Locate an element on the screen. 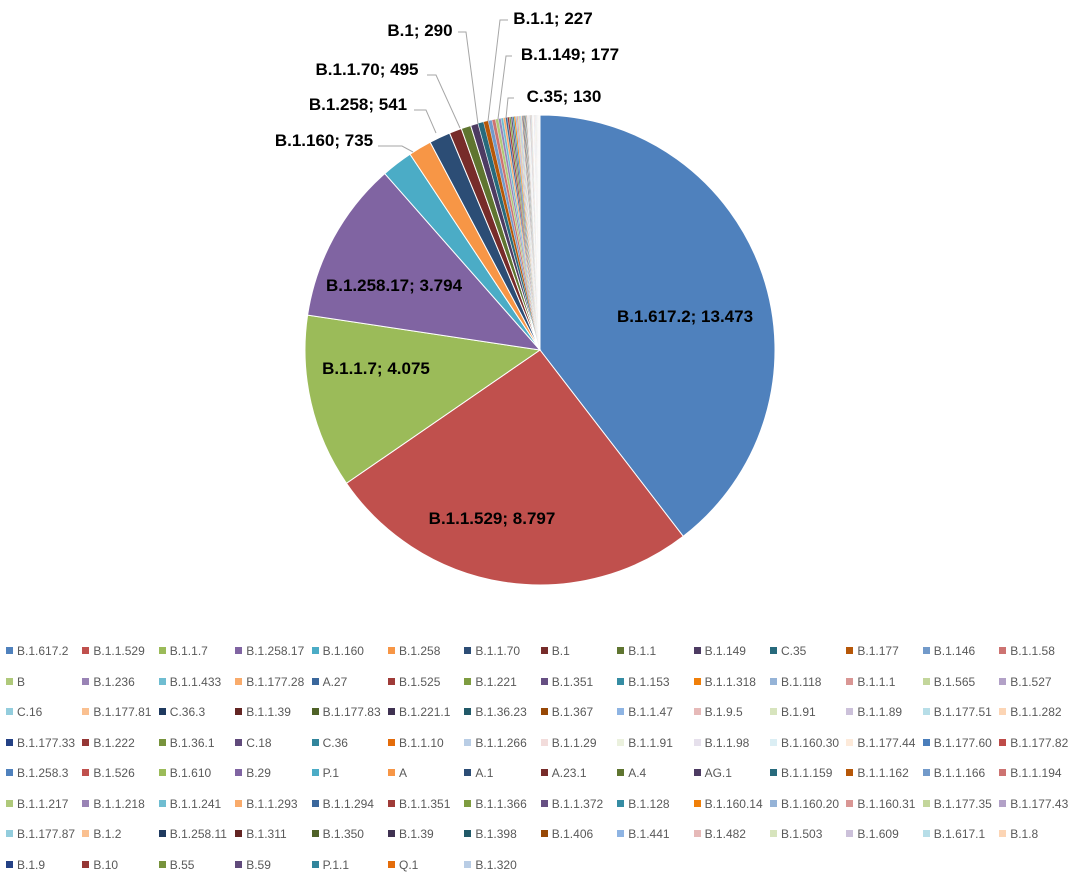 The image size is (1078, 884). legend-item-b-1-9-5: B.1.9.5 is located at coordinates (718, 712).